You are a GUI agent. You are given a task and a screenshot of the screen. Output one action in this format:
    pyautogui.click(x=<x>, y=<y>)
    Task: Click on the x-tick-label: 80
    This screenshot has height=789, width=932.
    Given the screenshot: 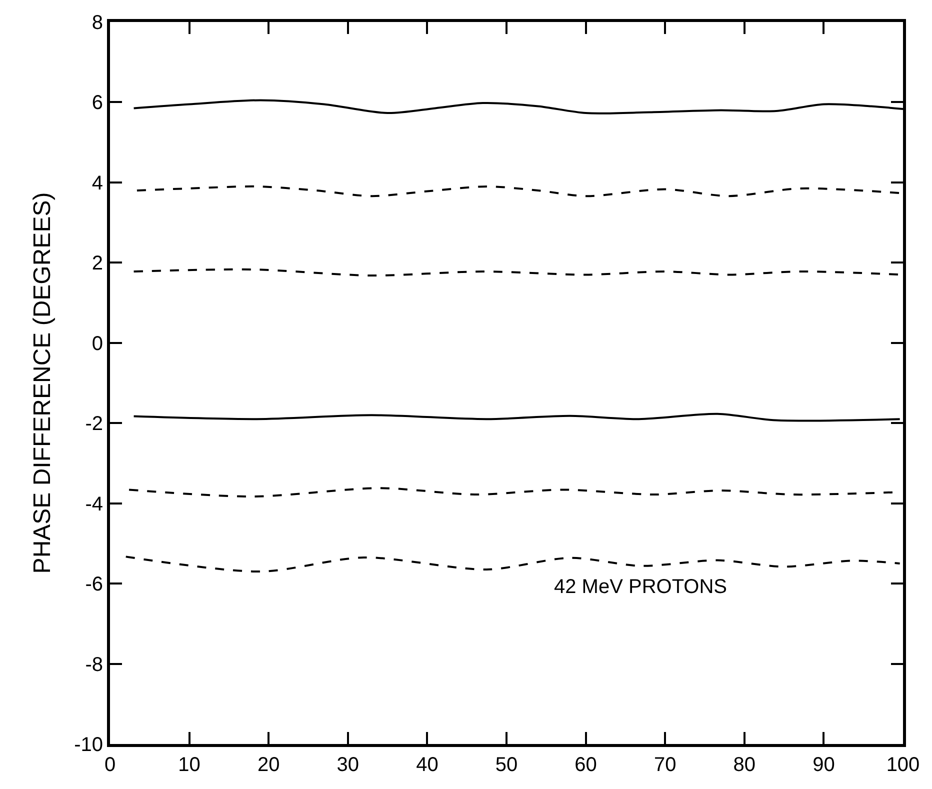 What is the action you would take?
    pyautogui.click(x=744, y=765)
    